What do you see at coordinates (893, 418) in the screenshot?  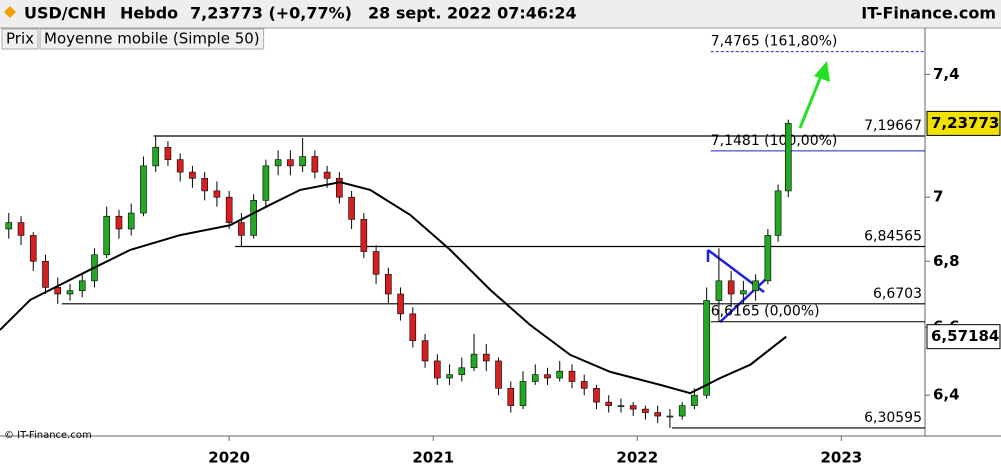 I see `level-label: 6,30595` at bounding box center [893, 418].